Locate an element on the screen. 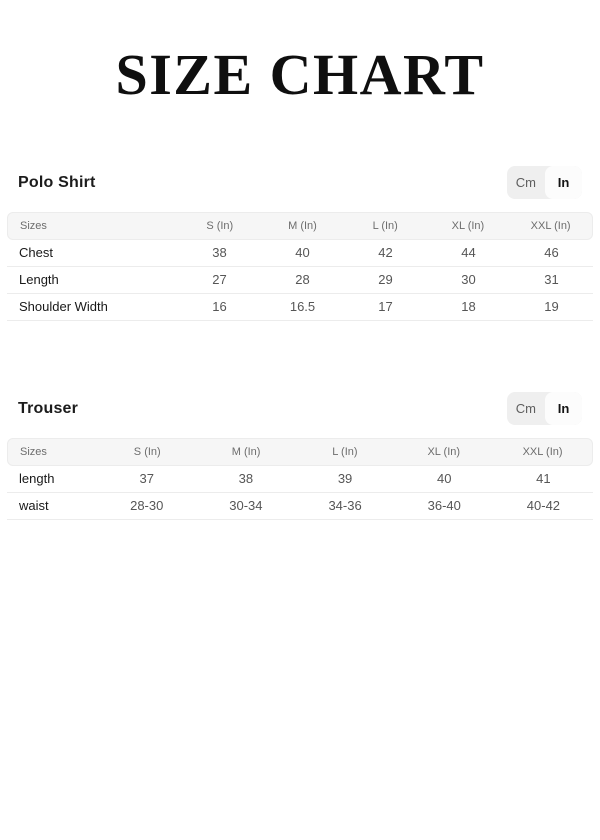  page-title: SIZE CHART is located at coordinates (300, 74).